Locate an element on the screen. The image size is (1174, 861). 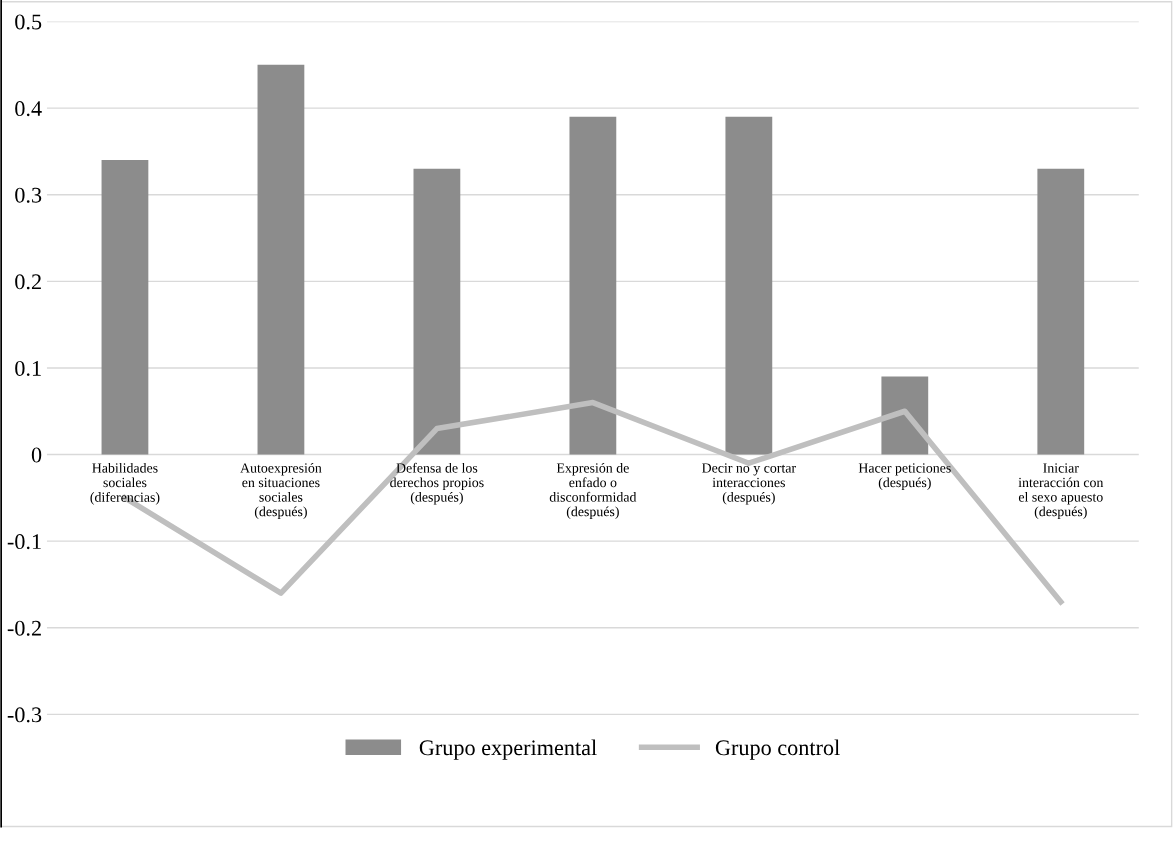
y-tick-label: 0.1 is located at coordinates (28, 368).